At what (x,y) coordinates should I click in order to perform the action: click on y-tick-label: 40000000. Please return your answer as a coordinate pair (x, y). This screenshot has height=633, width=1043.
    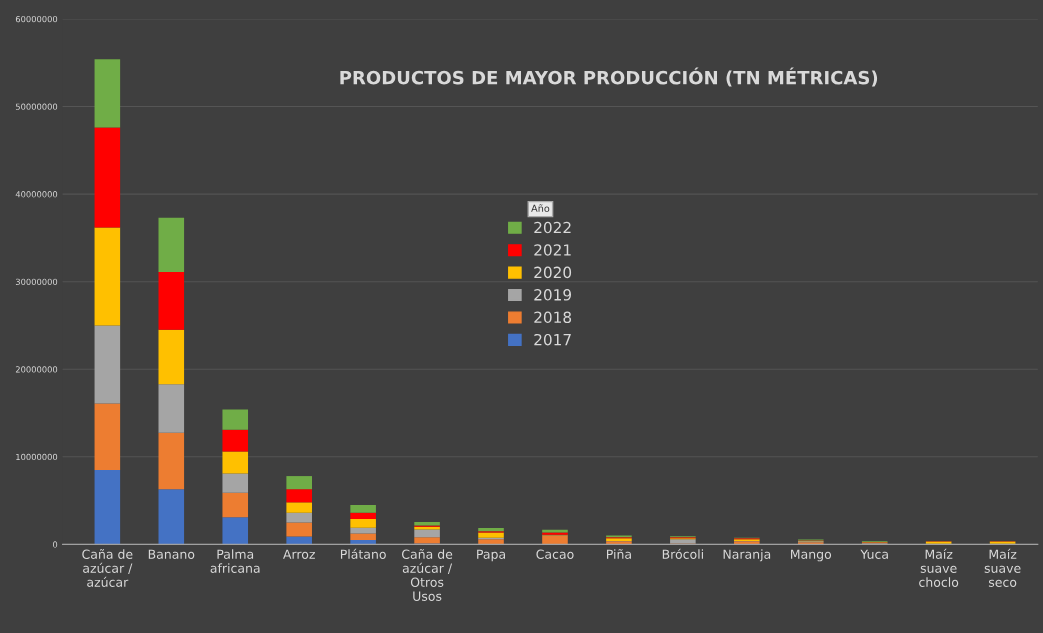
    Looking at the image, I should click on (36, 194).